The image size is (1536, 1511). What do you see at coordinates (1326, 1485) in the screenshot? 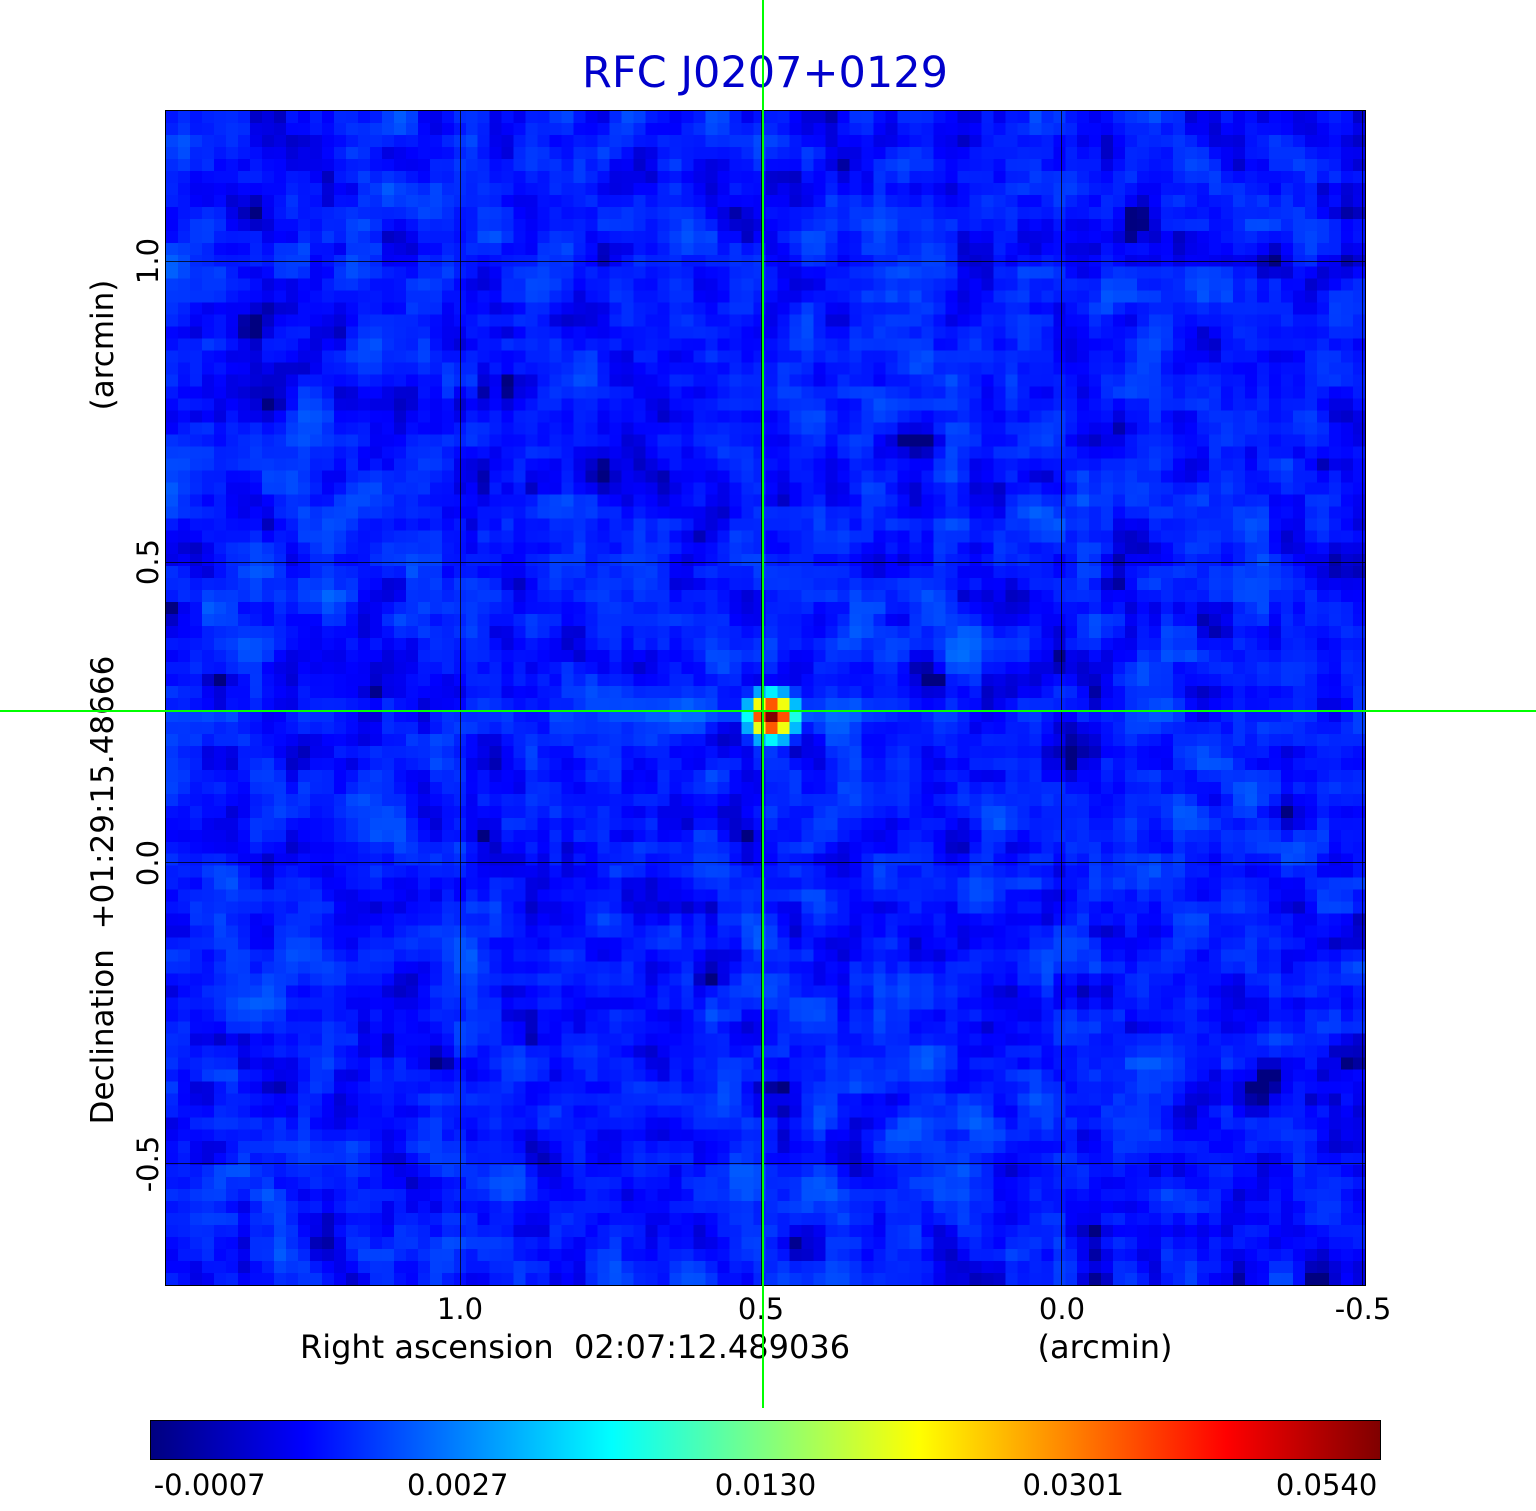
I see `colorbar-tick-label: 0.0540` at bounding box center [1326, 1485].